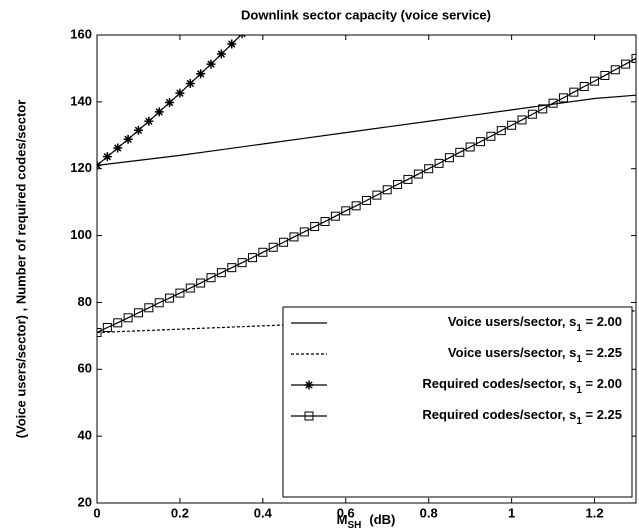 The width and height of the screenshot is (639, 528). I want to click on x-tick-label: 0.6, so click(346, 512).